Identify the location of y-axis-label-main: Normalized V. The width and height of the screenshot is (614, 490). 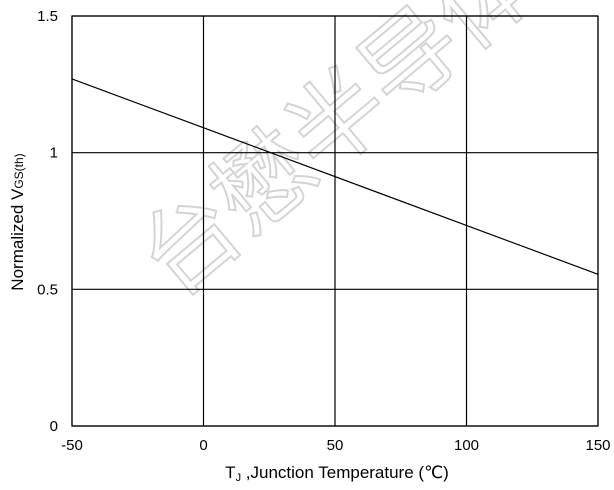
(17, 239).